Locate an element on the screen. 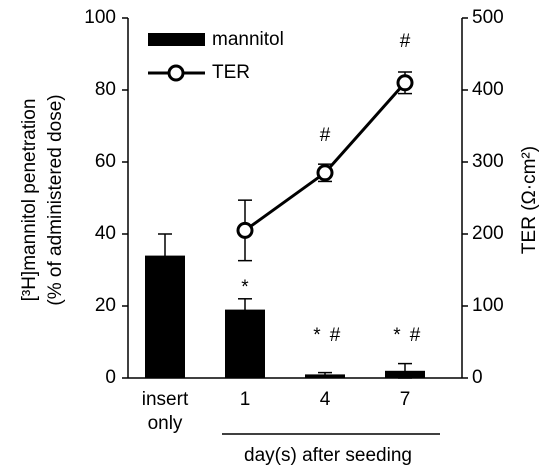  y-tick-label: 0 is located at coordinates (110, 377).